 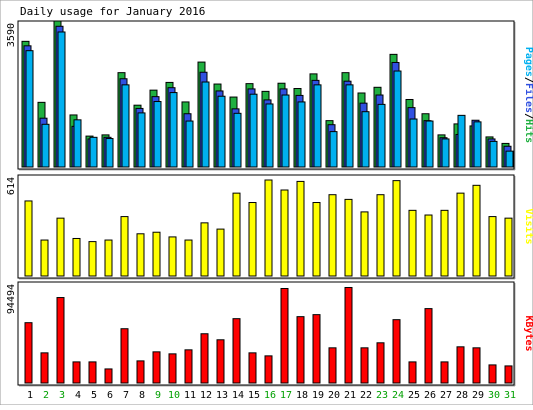 I want to click on x-tick-label-17: 17, so click(x=286, y=395).